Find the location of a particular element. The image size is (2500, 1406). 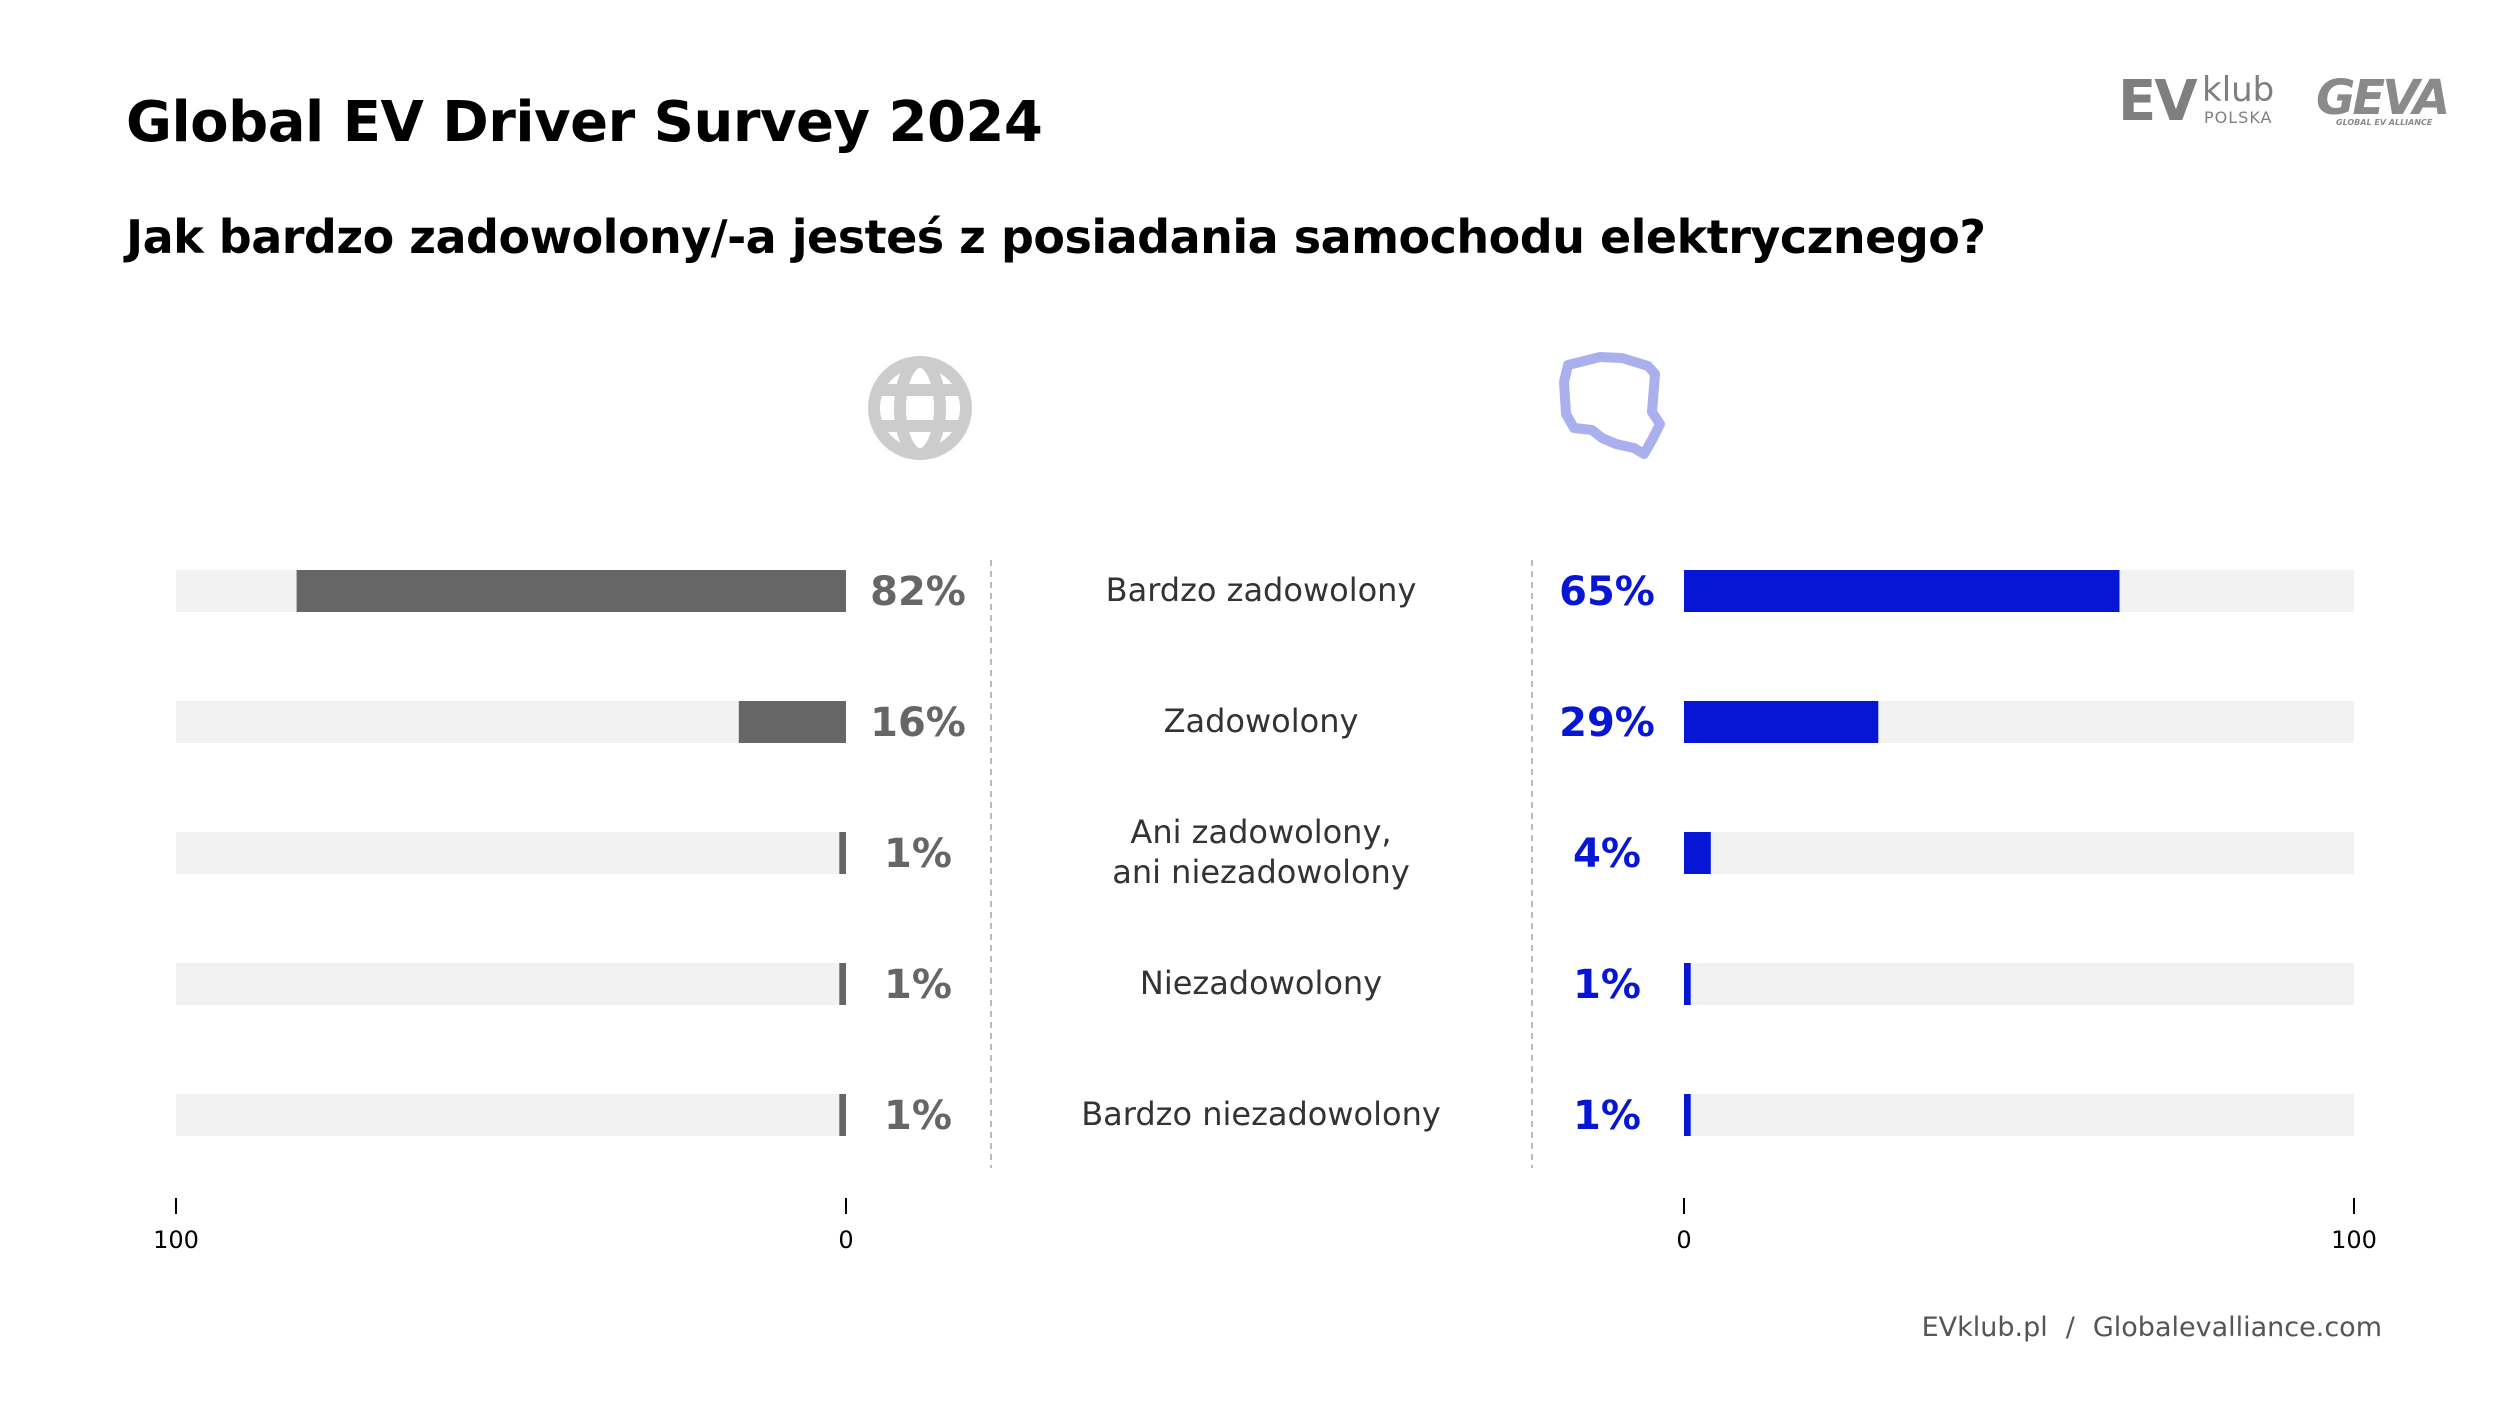

geva-logo-sub: GLOBAL EV ALLIANCE is located at coordinates (2384, 122).